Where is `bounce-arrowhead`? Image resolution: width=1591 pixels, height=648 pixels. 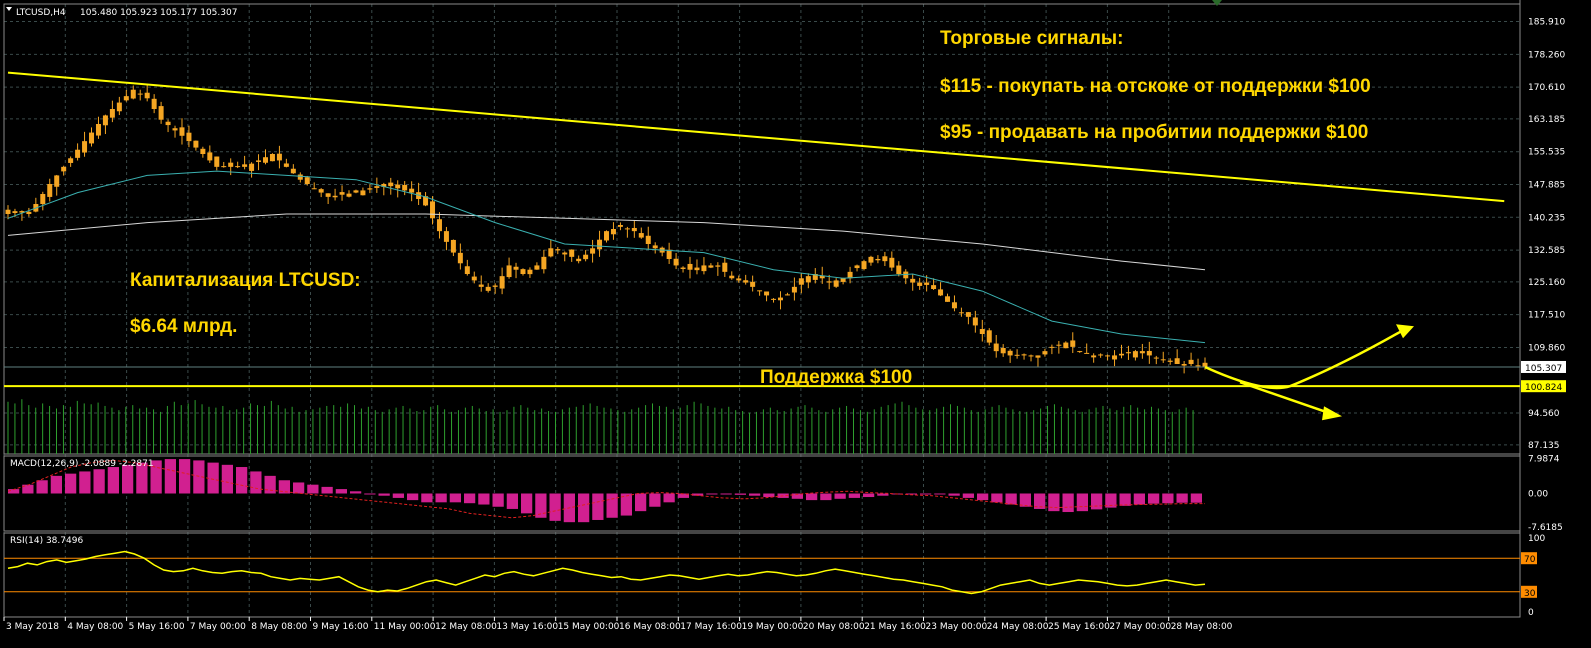 bounce-arrowhead is located at coordinates (1405, 331).